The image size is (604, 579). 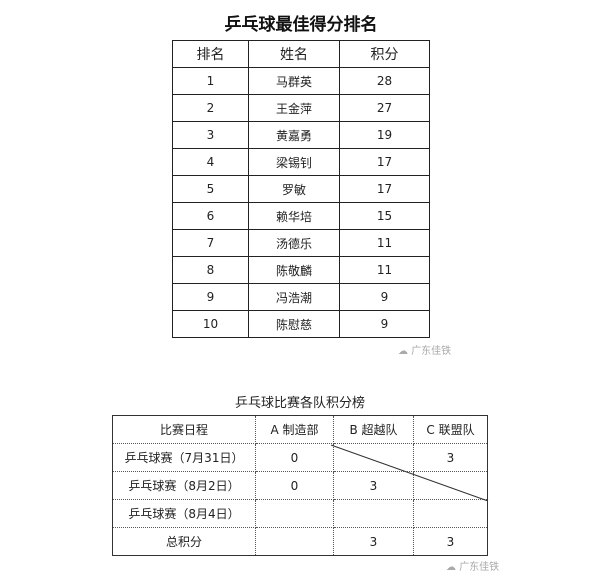 I want to click on table-row: 乒乓球赛（8月2日） 0 3, so click(x=300, y=485).